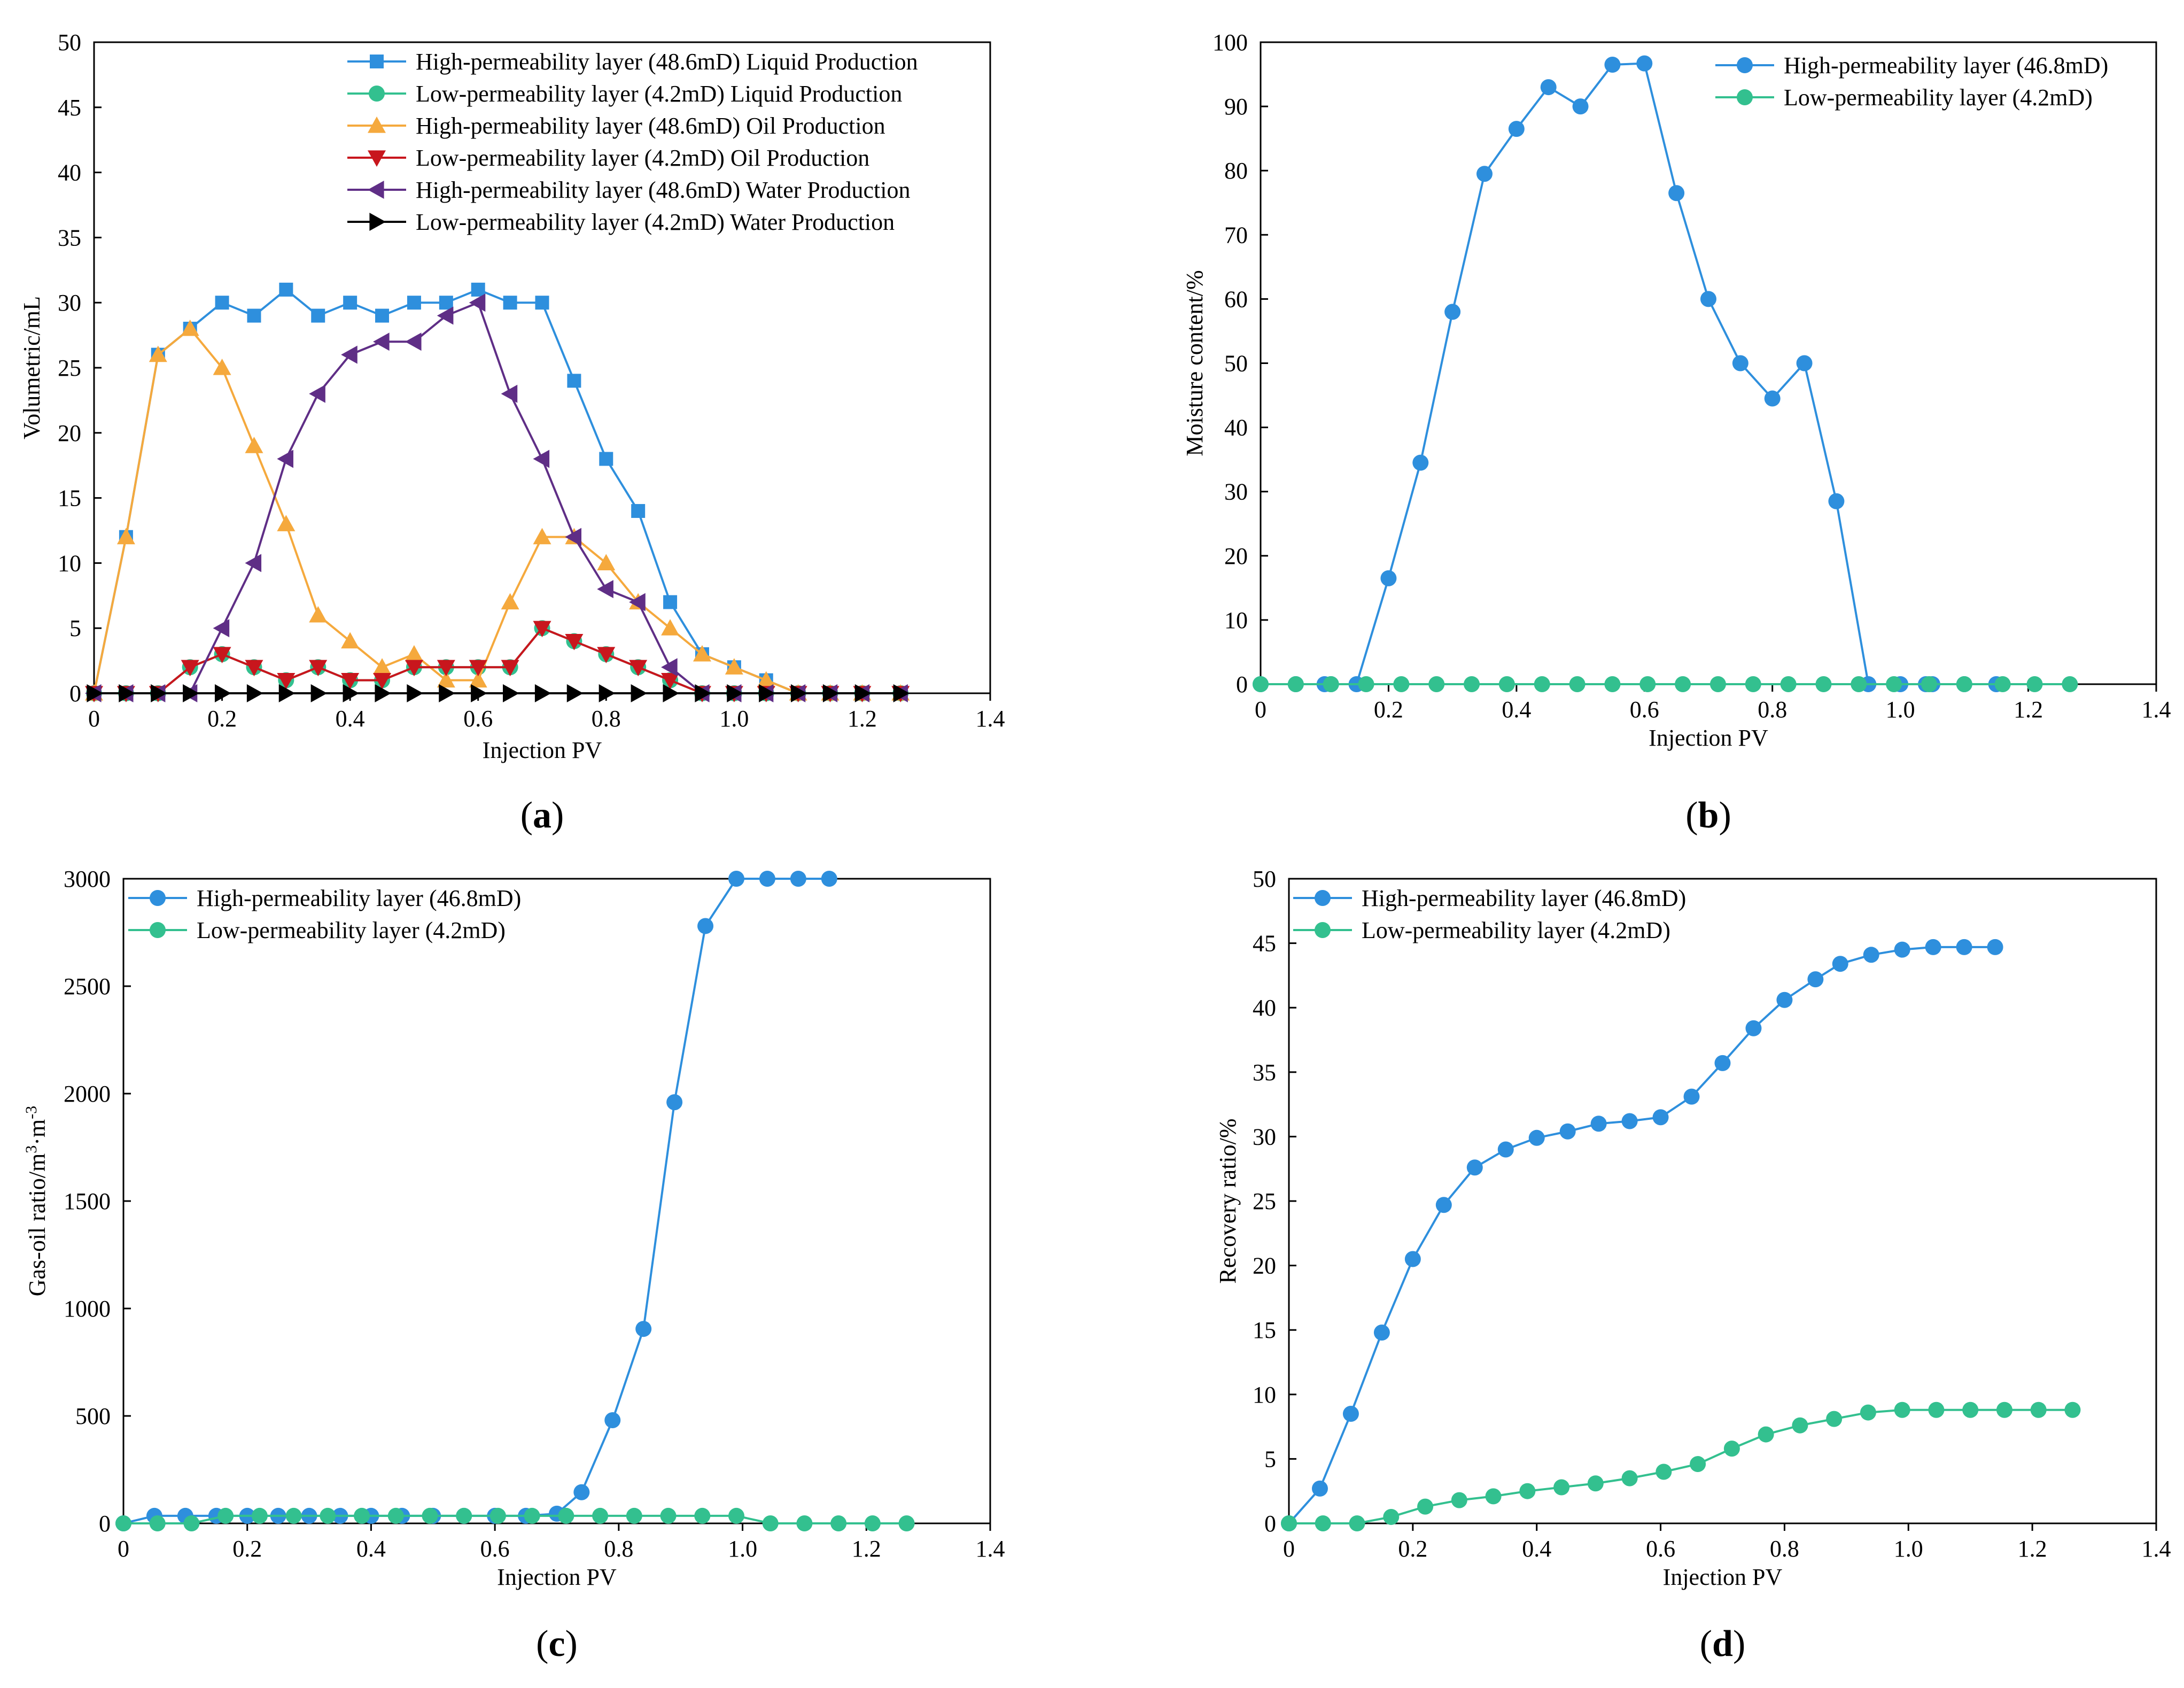  Describe the element at coordinates (1946, 65) in the screenshot. I see `legend-label: High-permeability layer (46.8mD)` at that location.